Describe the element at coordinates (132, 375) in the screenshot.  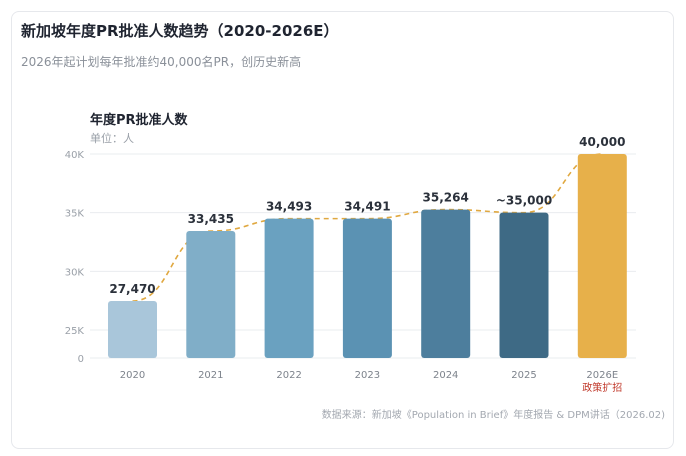
I see `x-category-label: 2020` at that location.